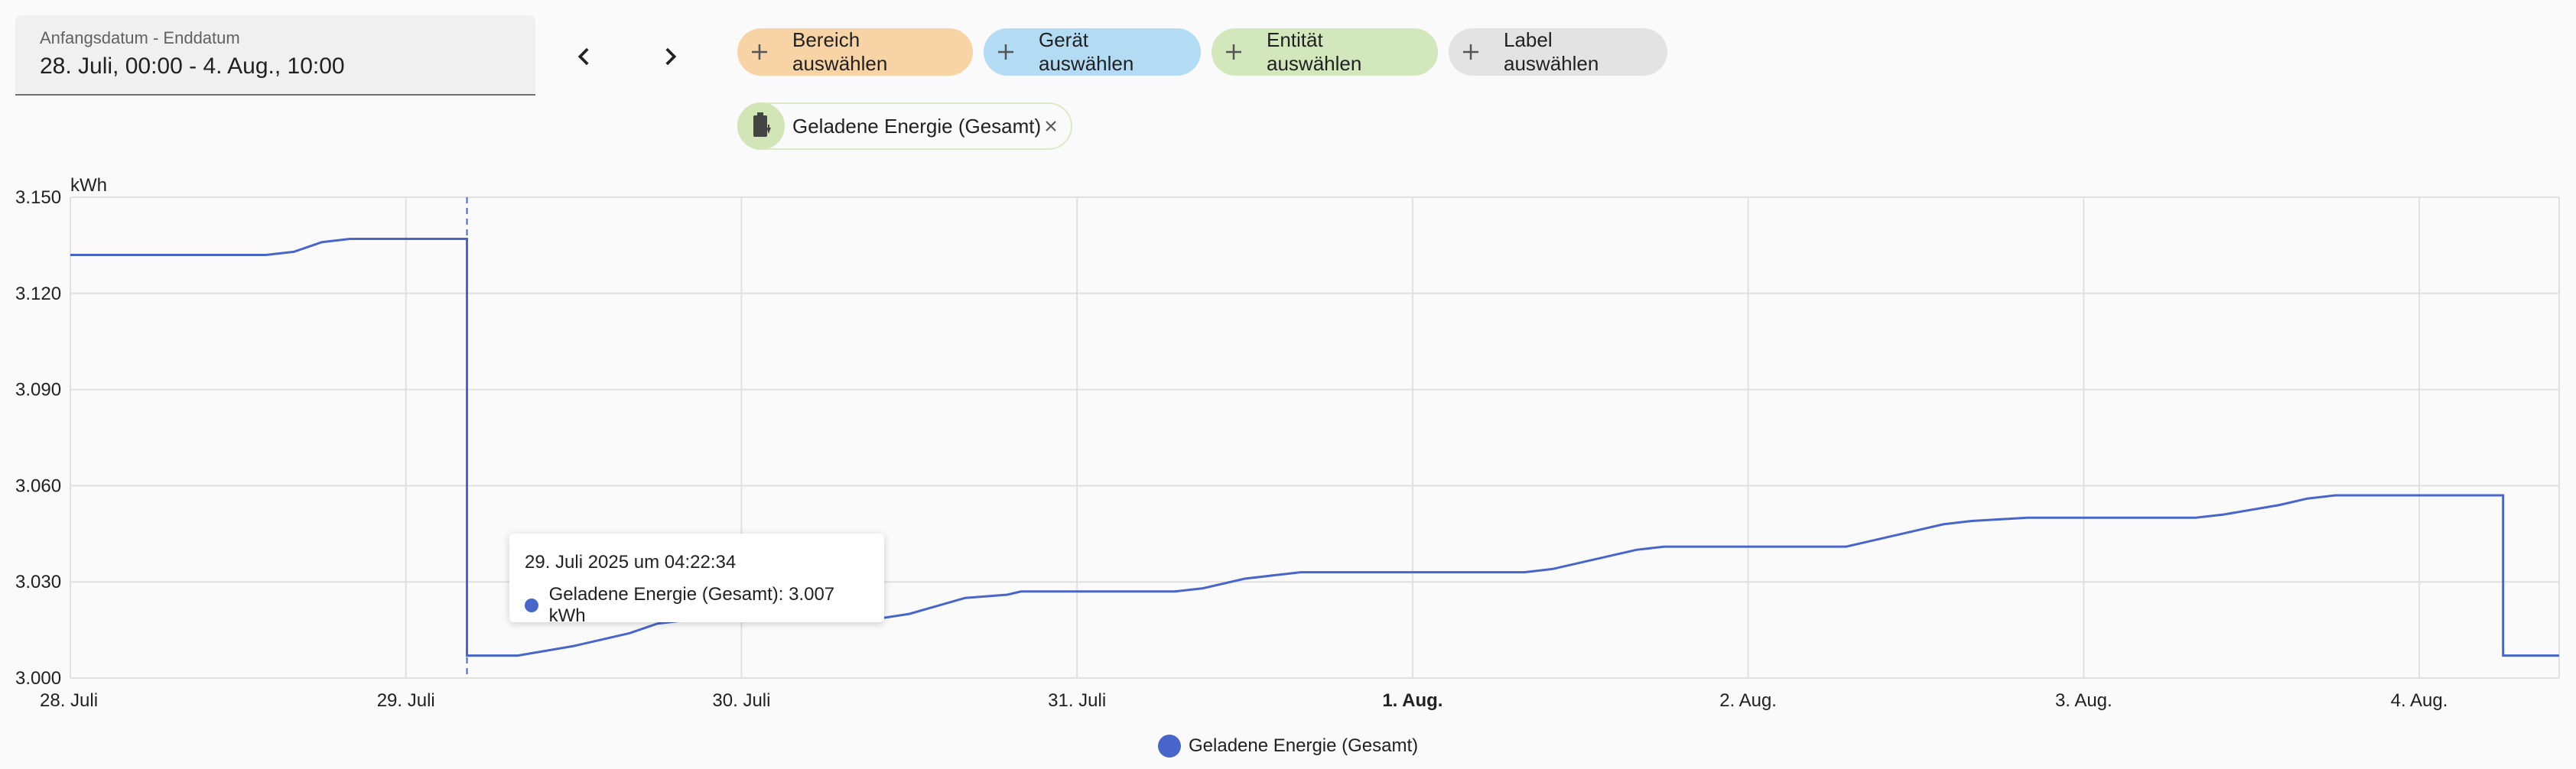 The width and height of the screenshot is (2576, 769). Describe the element at coordinates (192, 66) in the screenshot. I see `date-range-value: 28. Juli, 00:00 - 4. Aug., 10:00` at that location.